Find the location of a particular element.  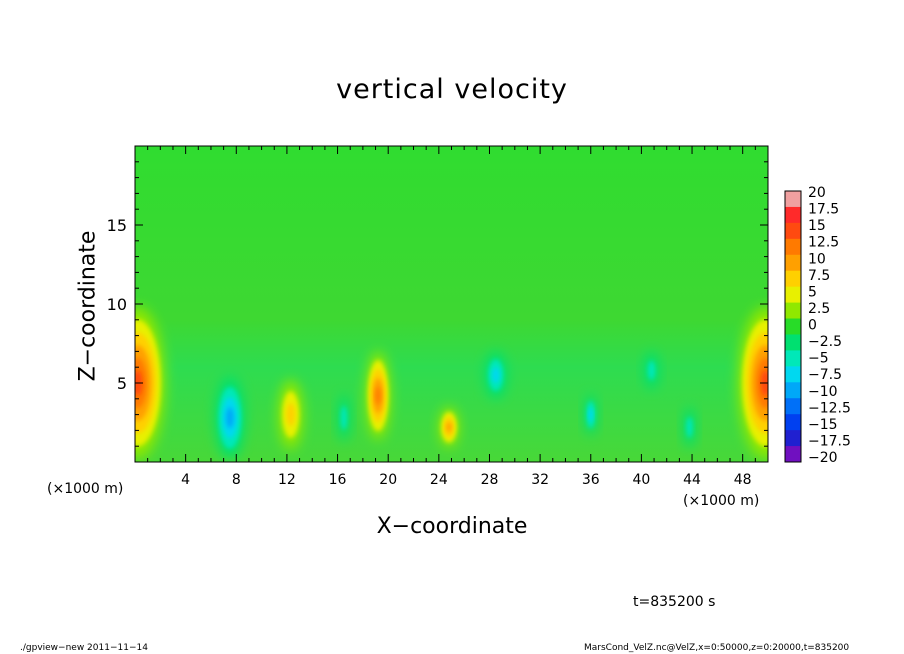

x-tick-label: 8 is located at coordinates (236, 480).